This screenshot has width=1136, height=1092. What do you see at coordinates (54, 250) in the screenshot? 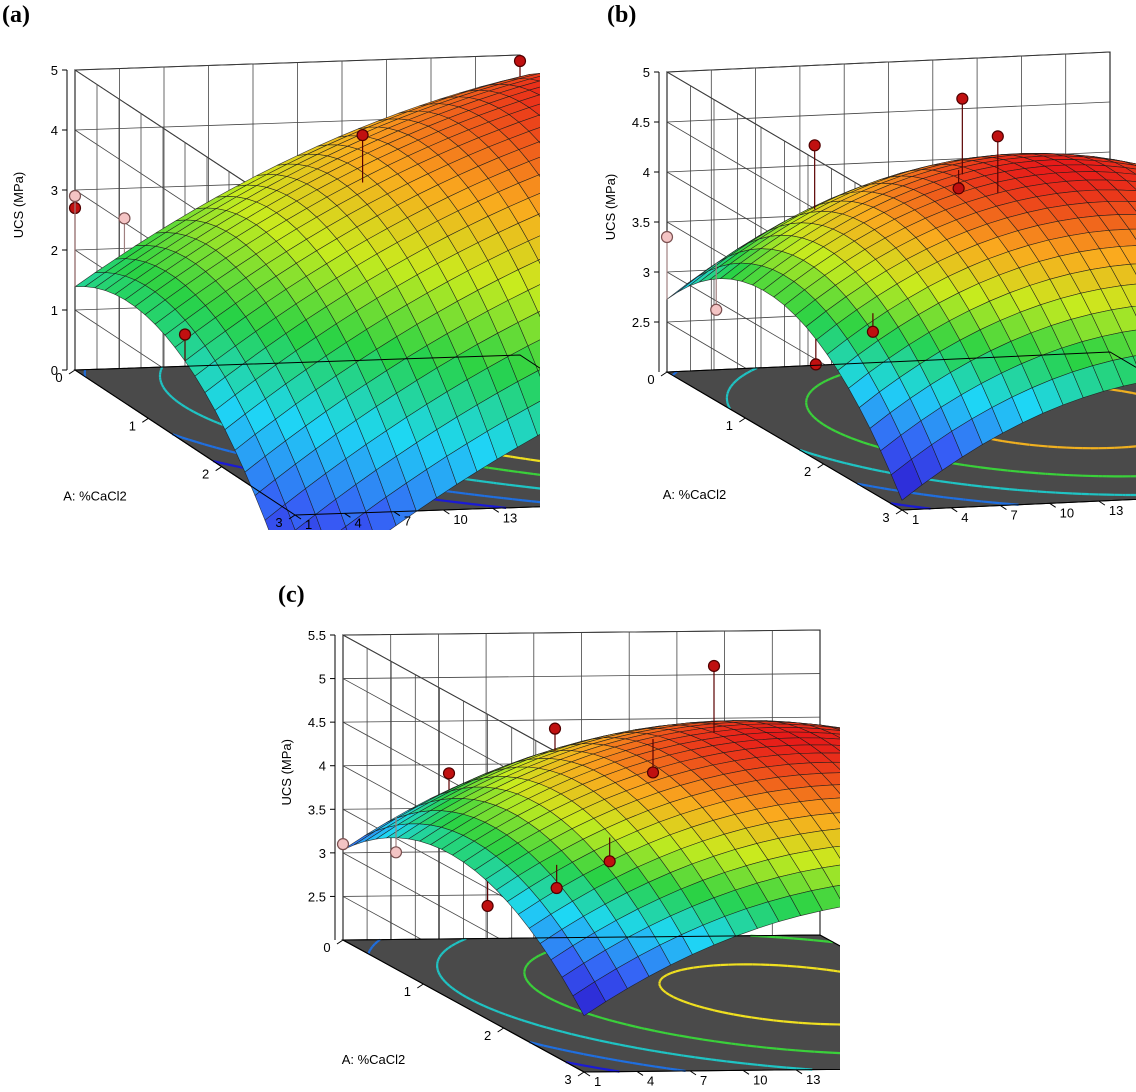
I see `z-tick-label: 2` at bounding box center [54, 250].